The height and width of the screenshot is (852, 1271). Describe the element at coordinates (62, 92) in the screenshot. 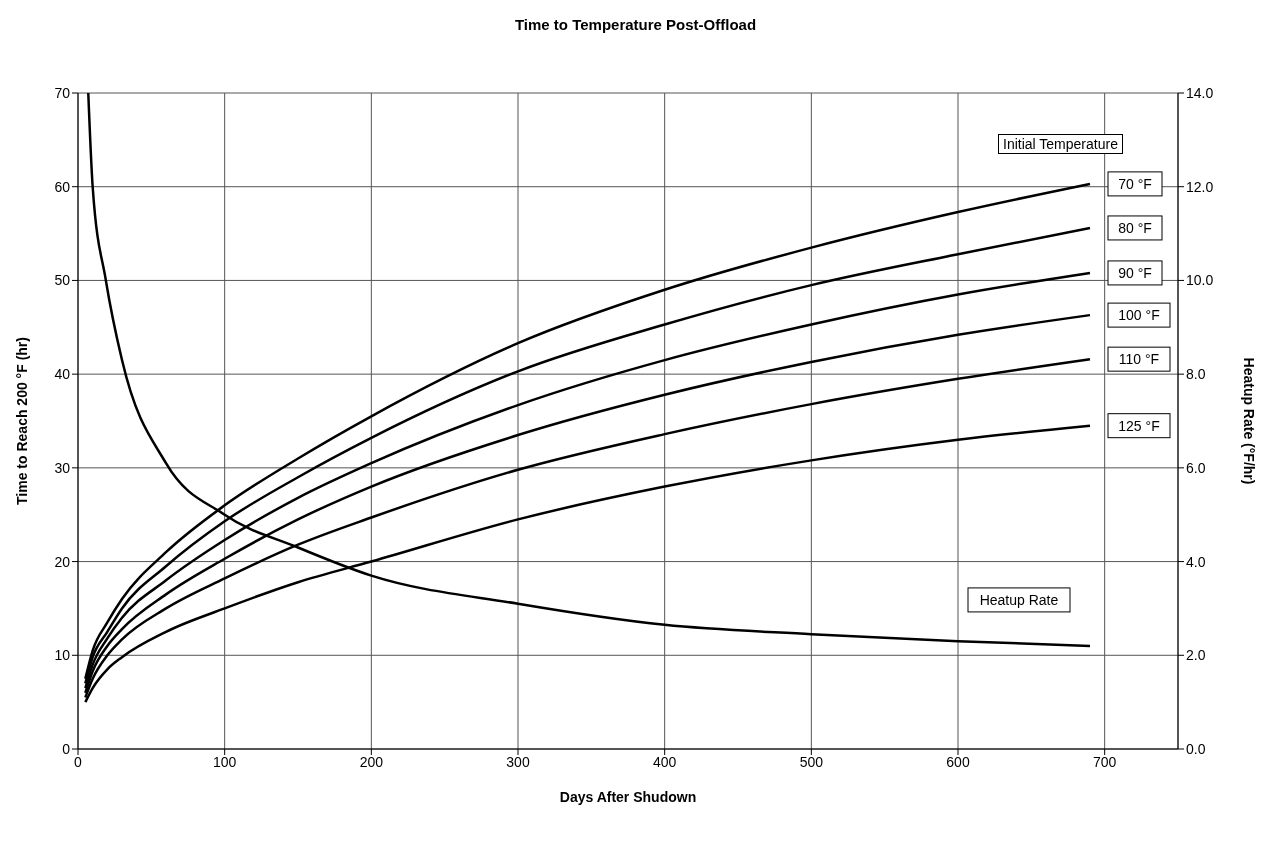

I see `y-tick-label: 70` at that location.